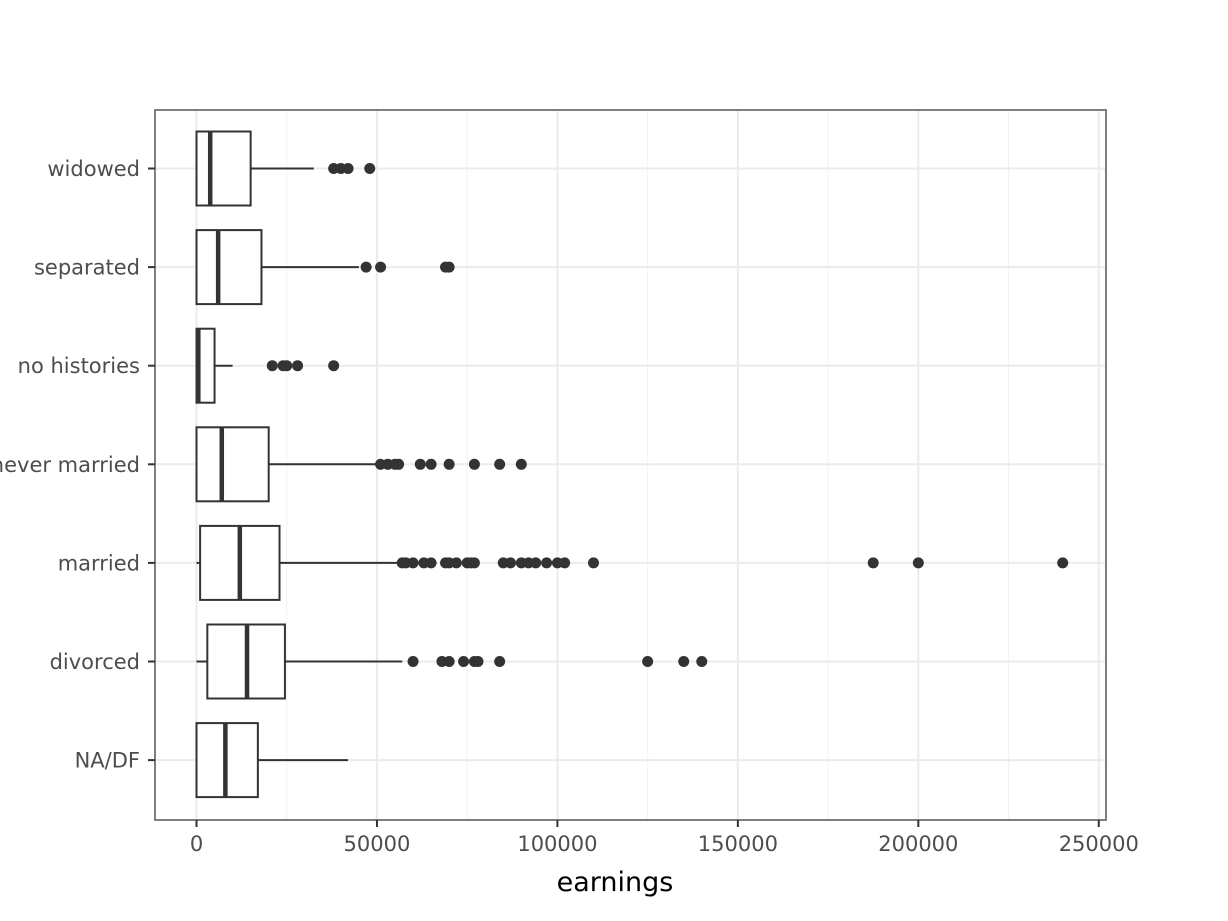 The image size is (1228, 921). I want to click on y-tick-label: widowed, so click(93, 169).